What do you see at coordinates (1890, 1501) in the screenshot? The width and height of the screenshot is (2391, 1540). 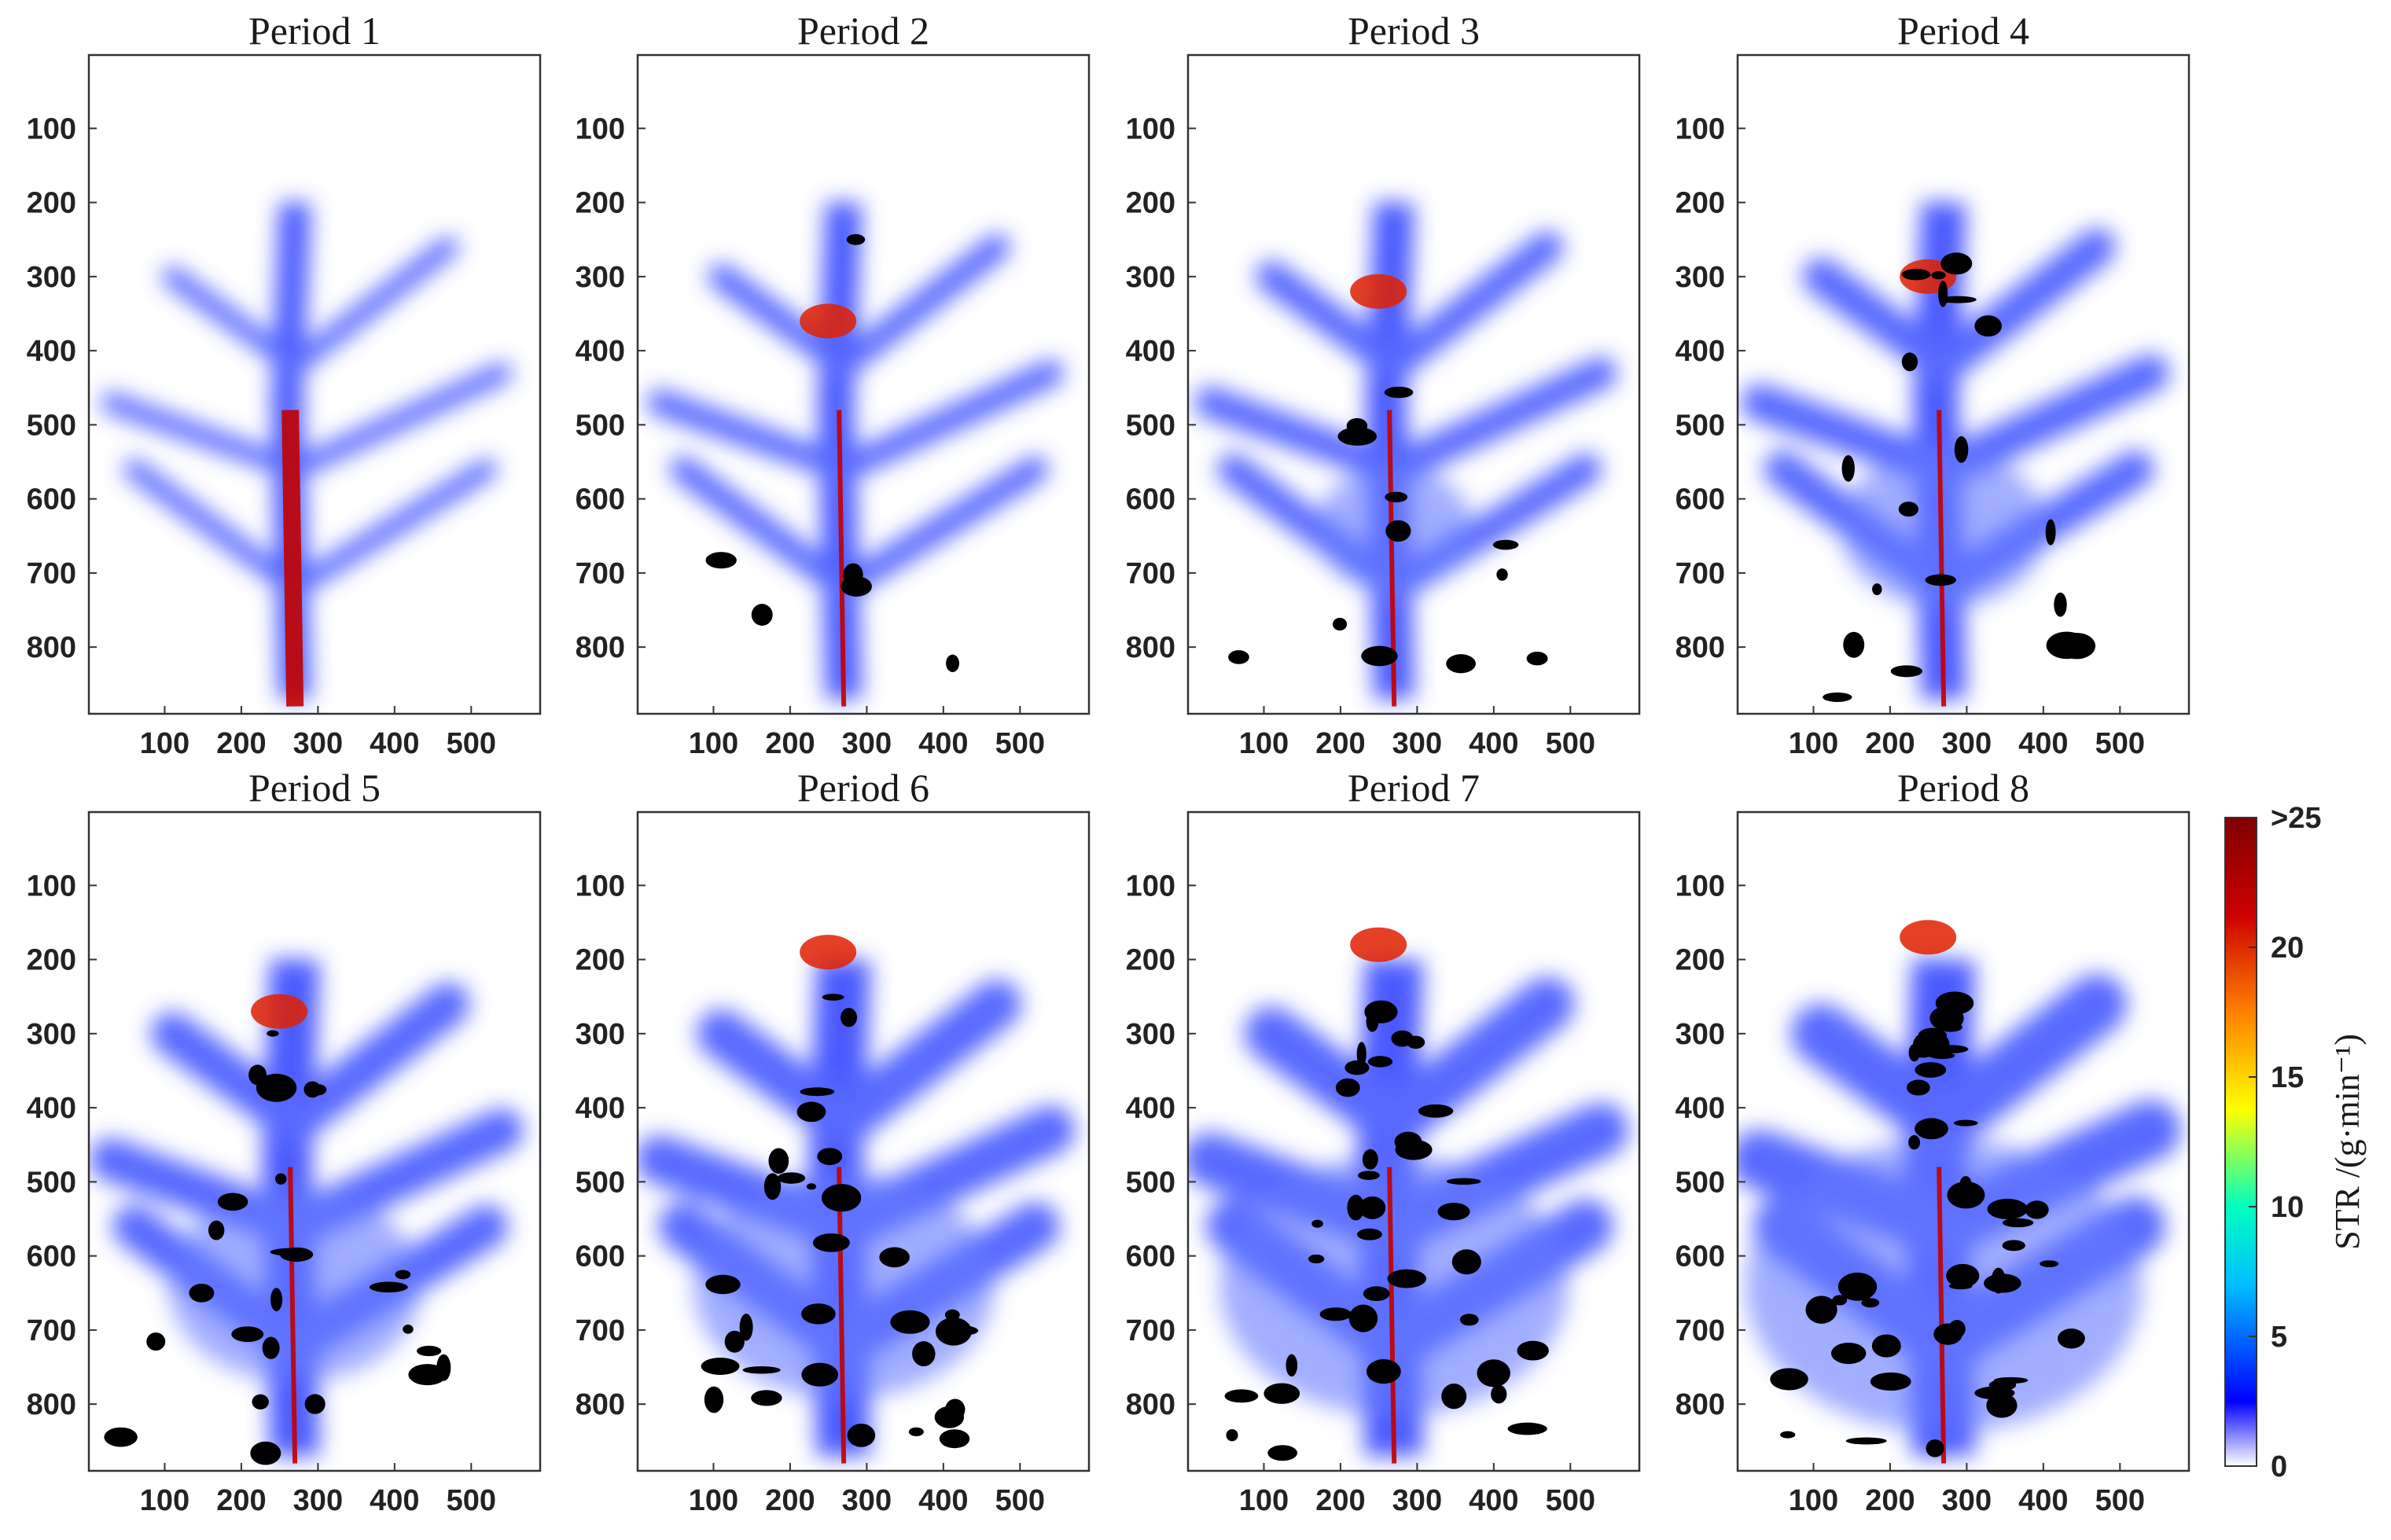 I see `x-tick-label: 200` at bounding box center [1890, 1501].